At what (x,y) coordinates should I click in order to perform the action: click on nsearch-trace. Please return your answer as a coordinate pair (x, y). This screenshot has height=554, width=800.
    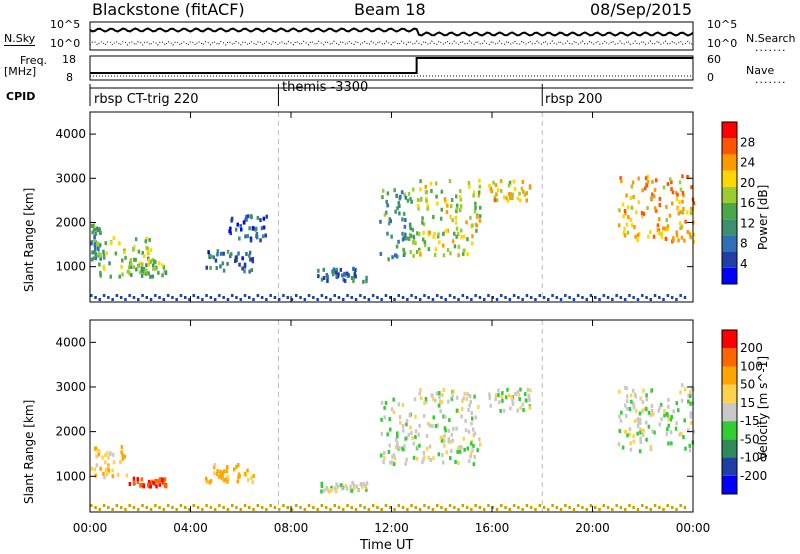
    Looking at the image, I should click on (391, 43).